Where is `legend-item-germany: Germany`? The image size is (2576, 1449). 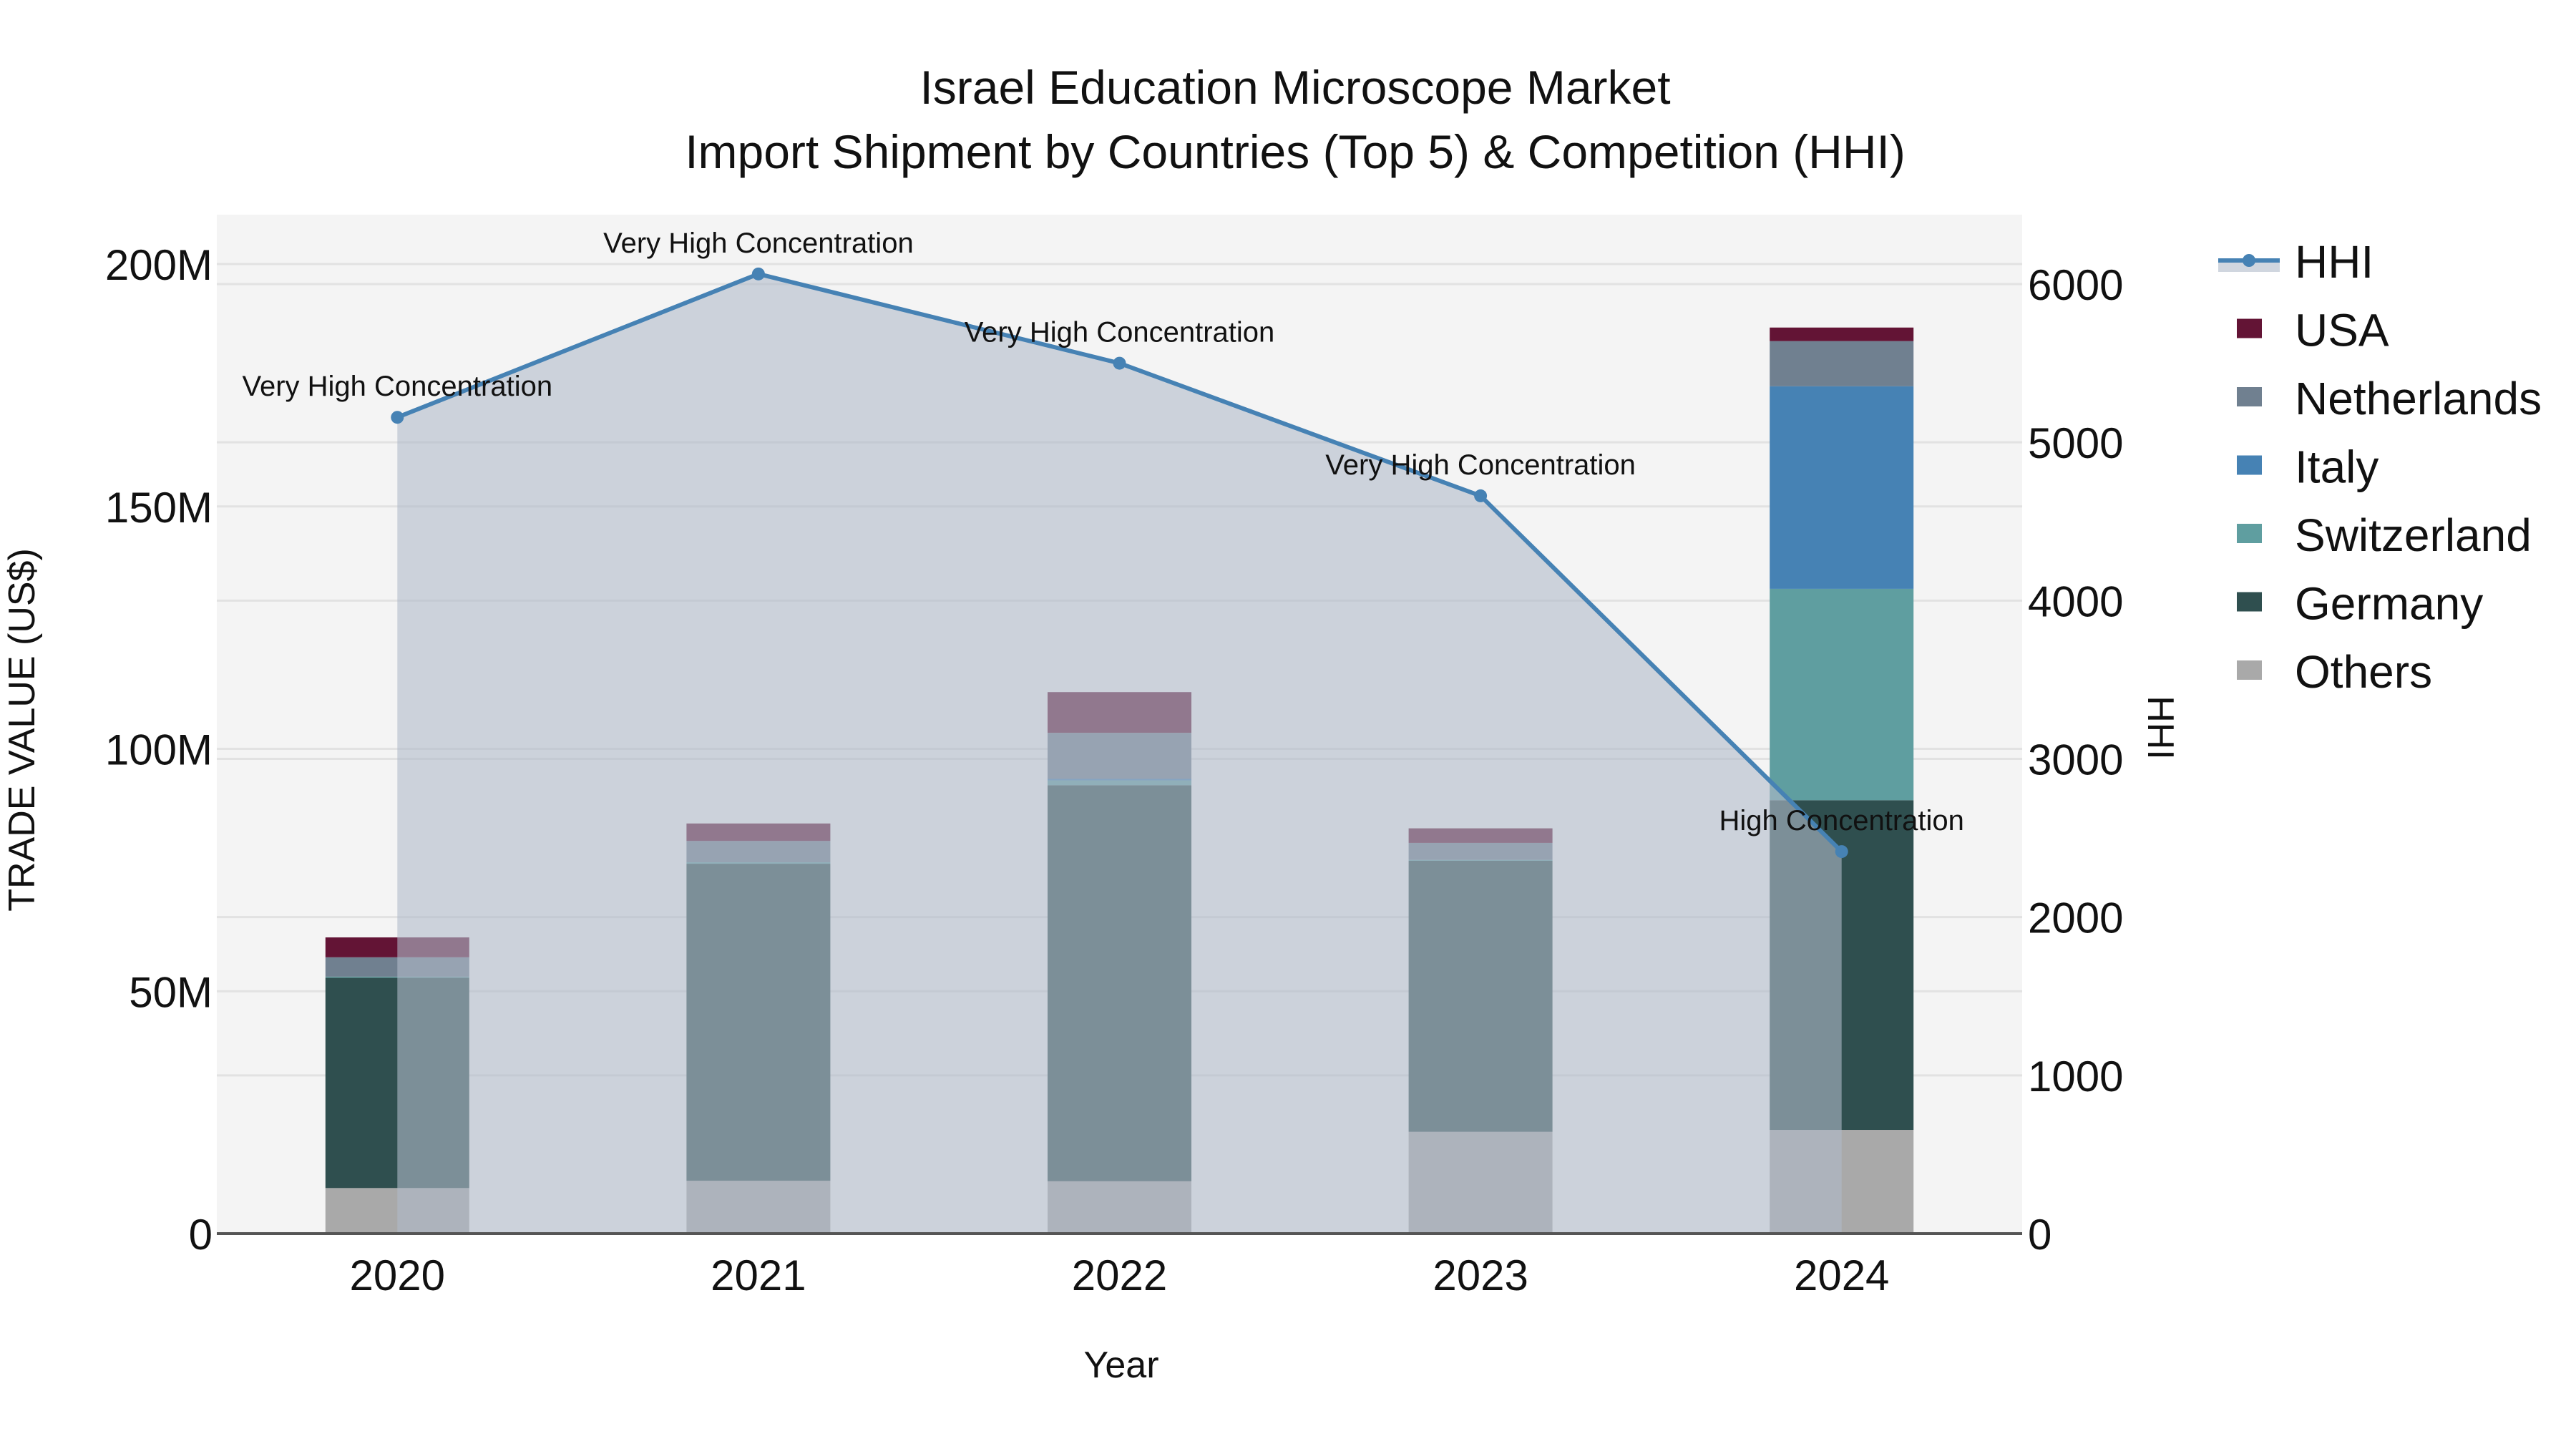
legend-item-germany: Germany is located at coordinates (2360, 604).